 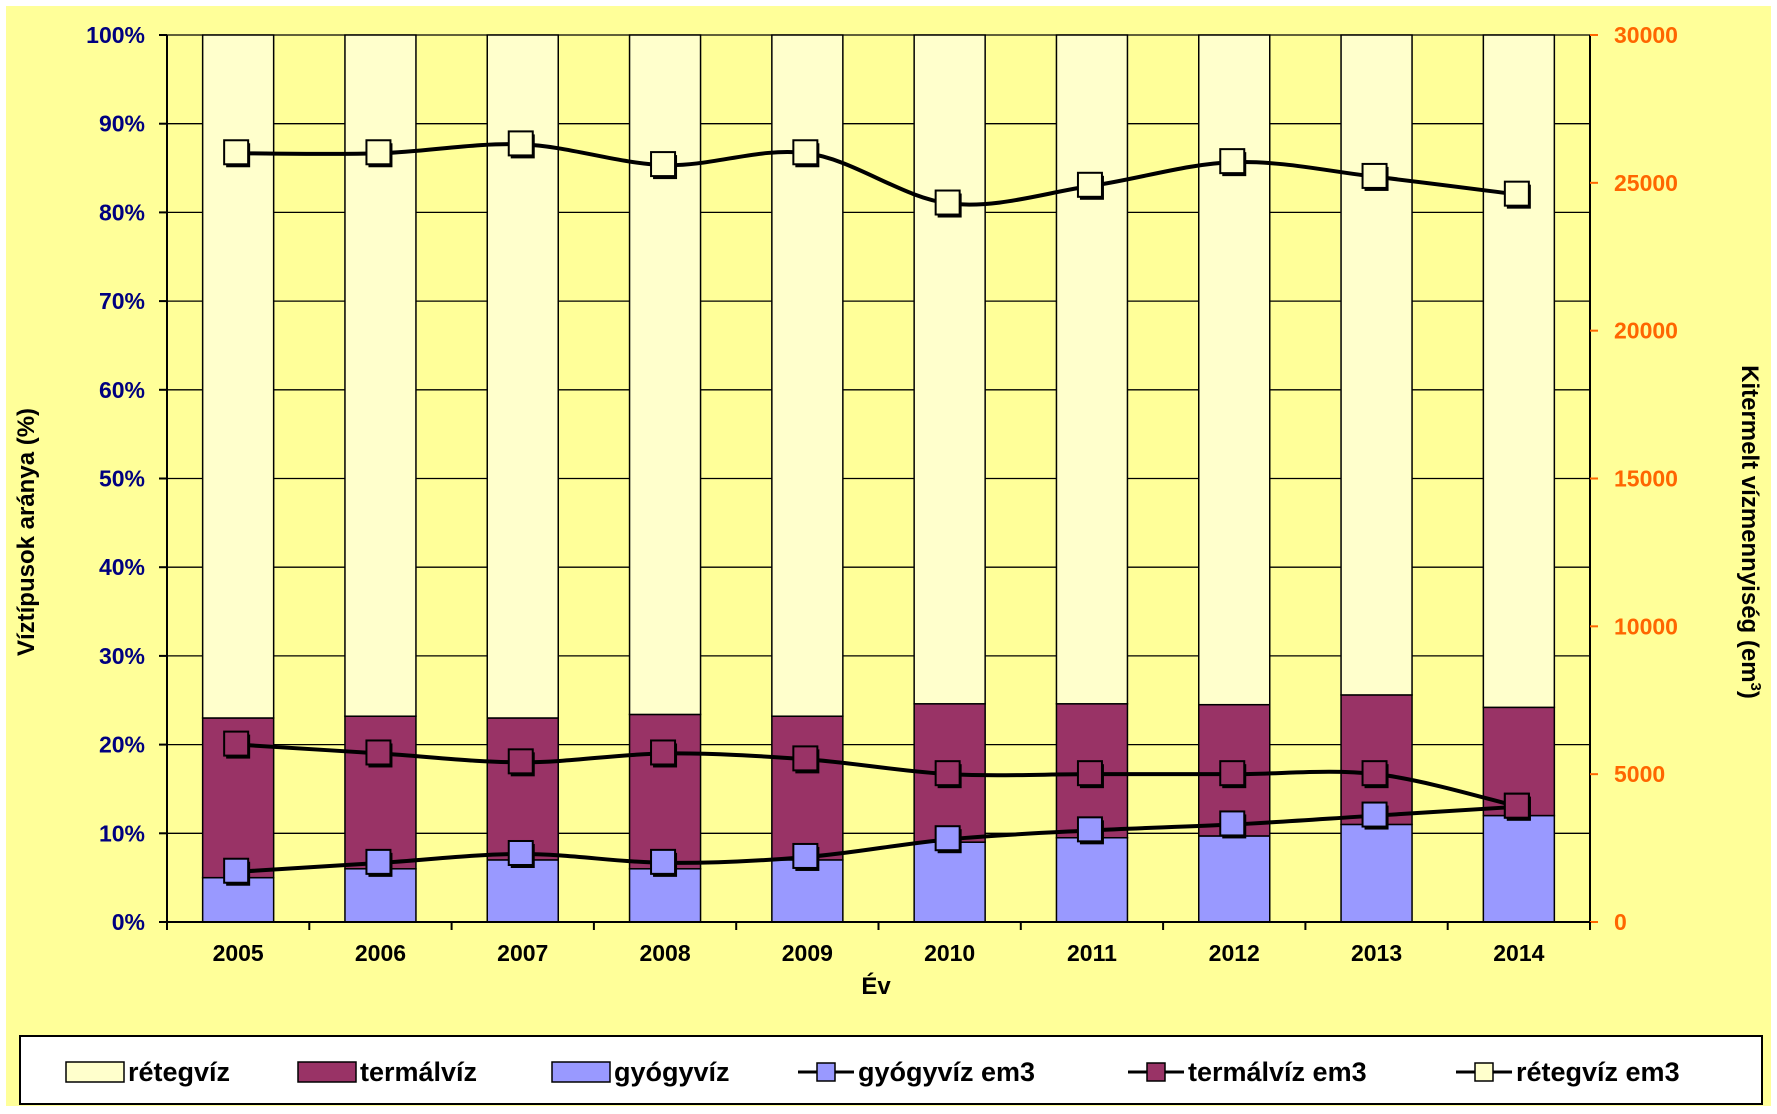 I want to click on y-right-tick-label: 5000, so click(x=1639, y=774).